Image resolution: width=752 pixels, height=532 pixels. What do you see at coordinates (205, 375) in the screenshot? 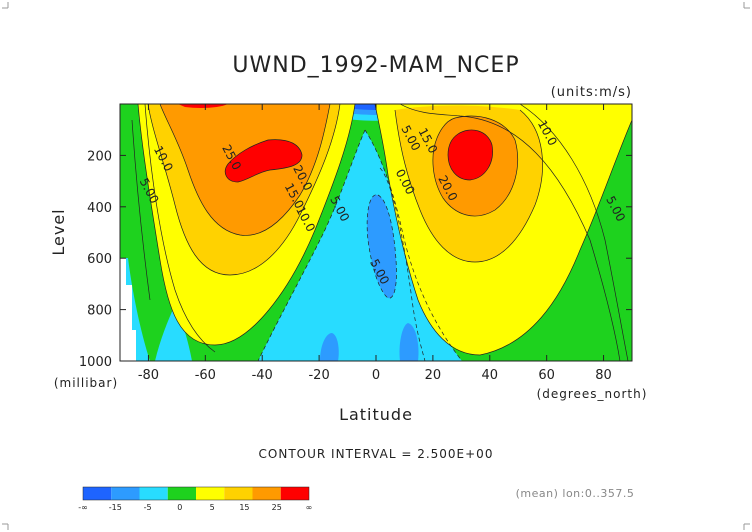
I see `x-tick-label: -60` at bounding box center [205, 375].